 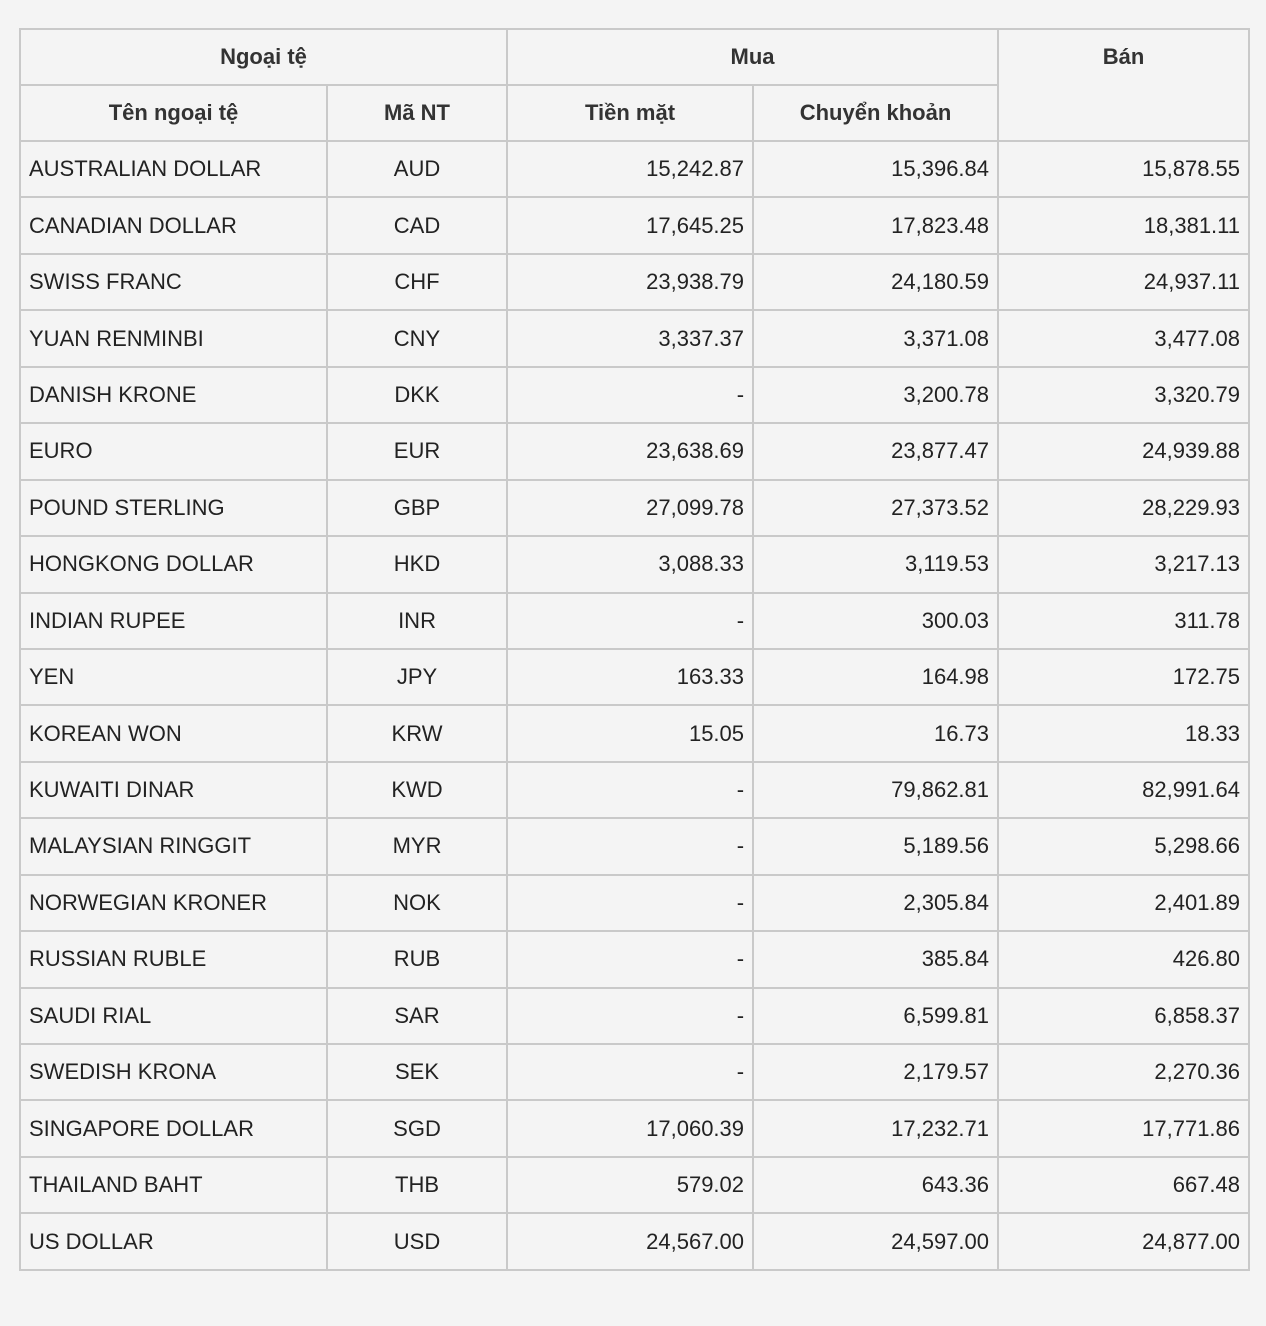 I want to click on currency-name-cell: HONGKONG DOLLAR, so click(x=173, y=564).